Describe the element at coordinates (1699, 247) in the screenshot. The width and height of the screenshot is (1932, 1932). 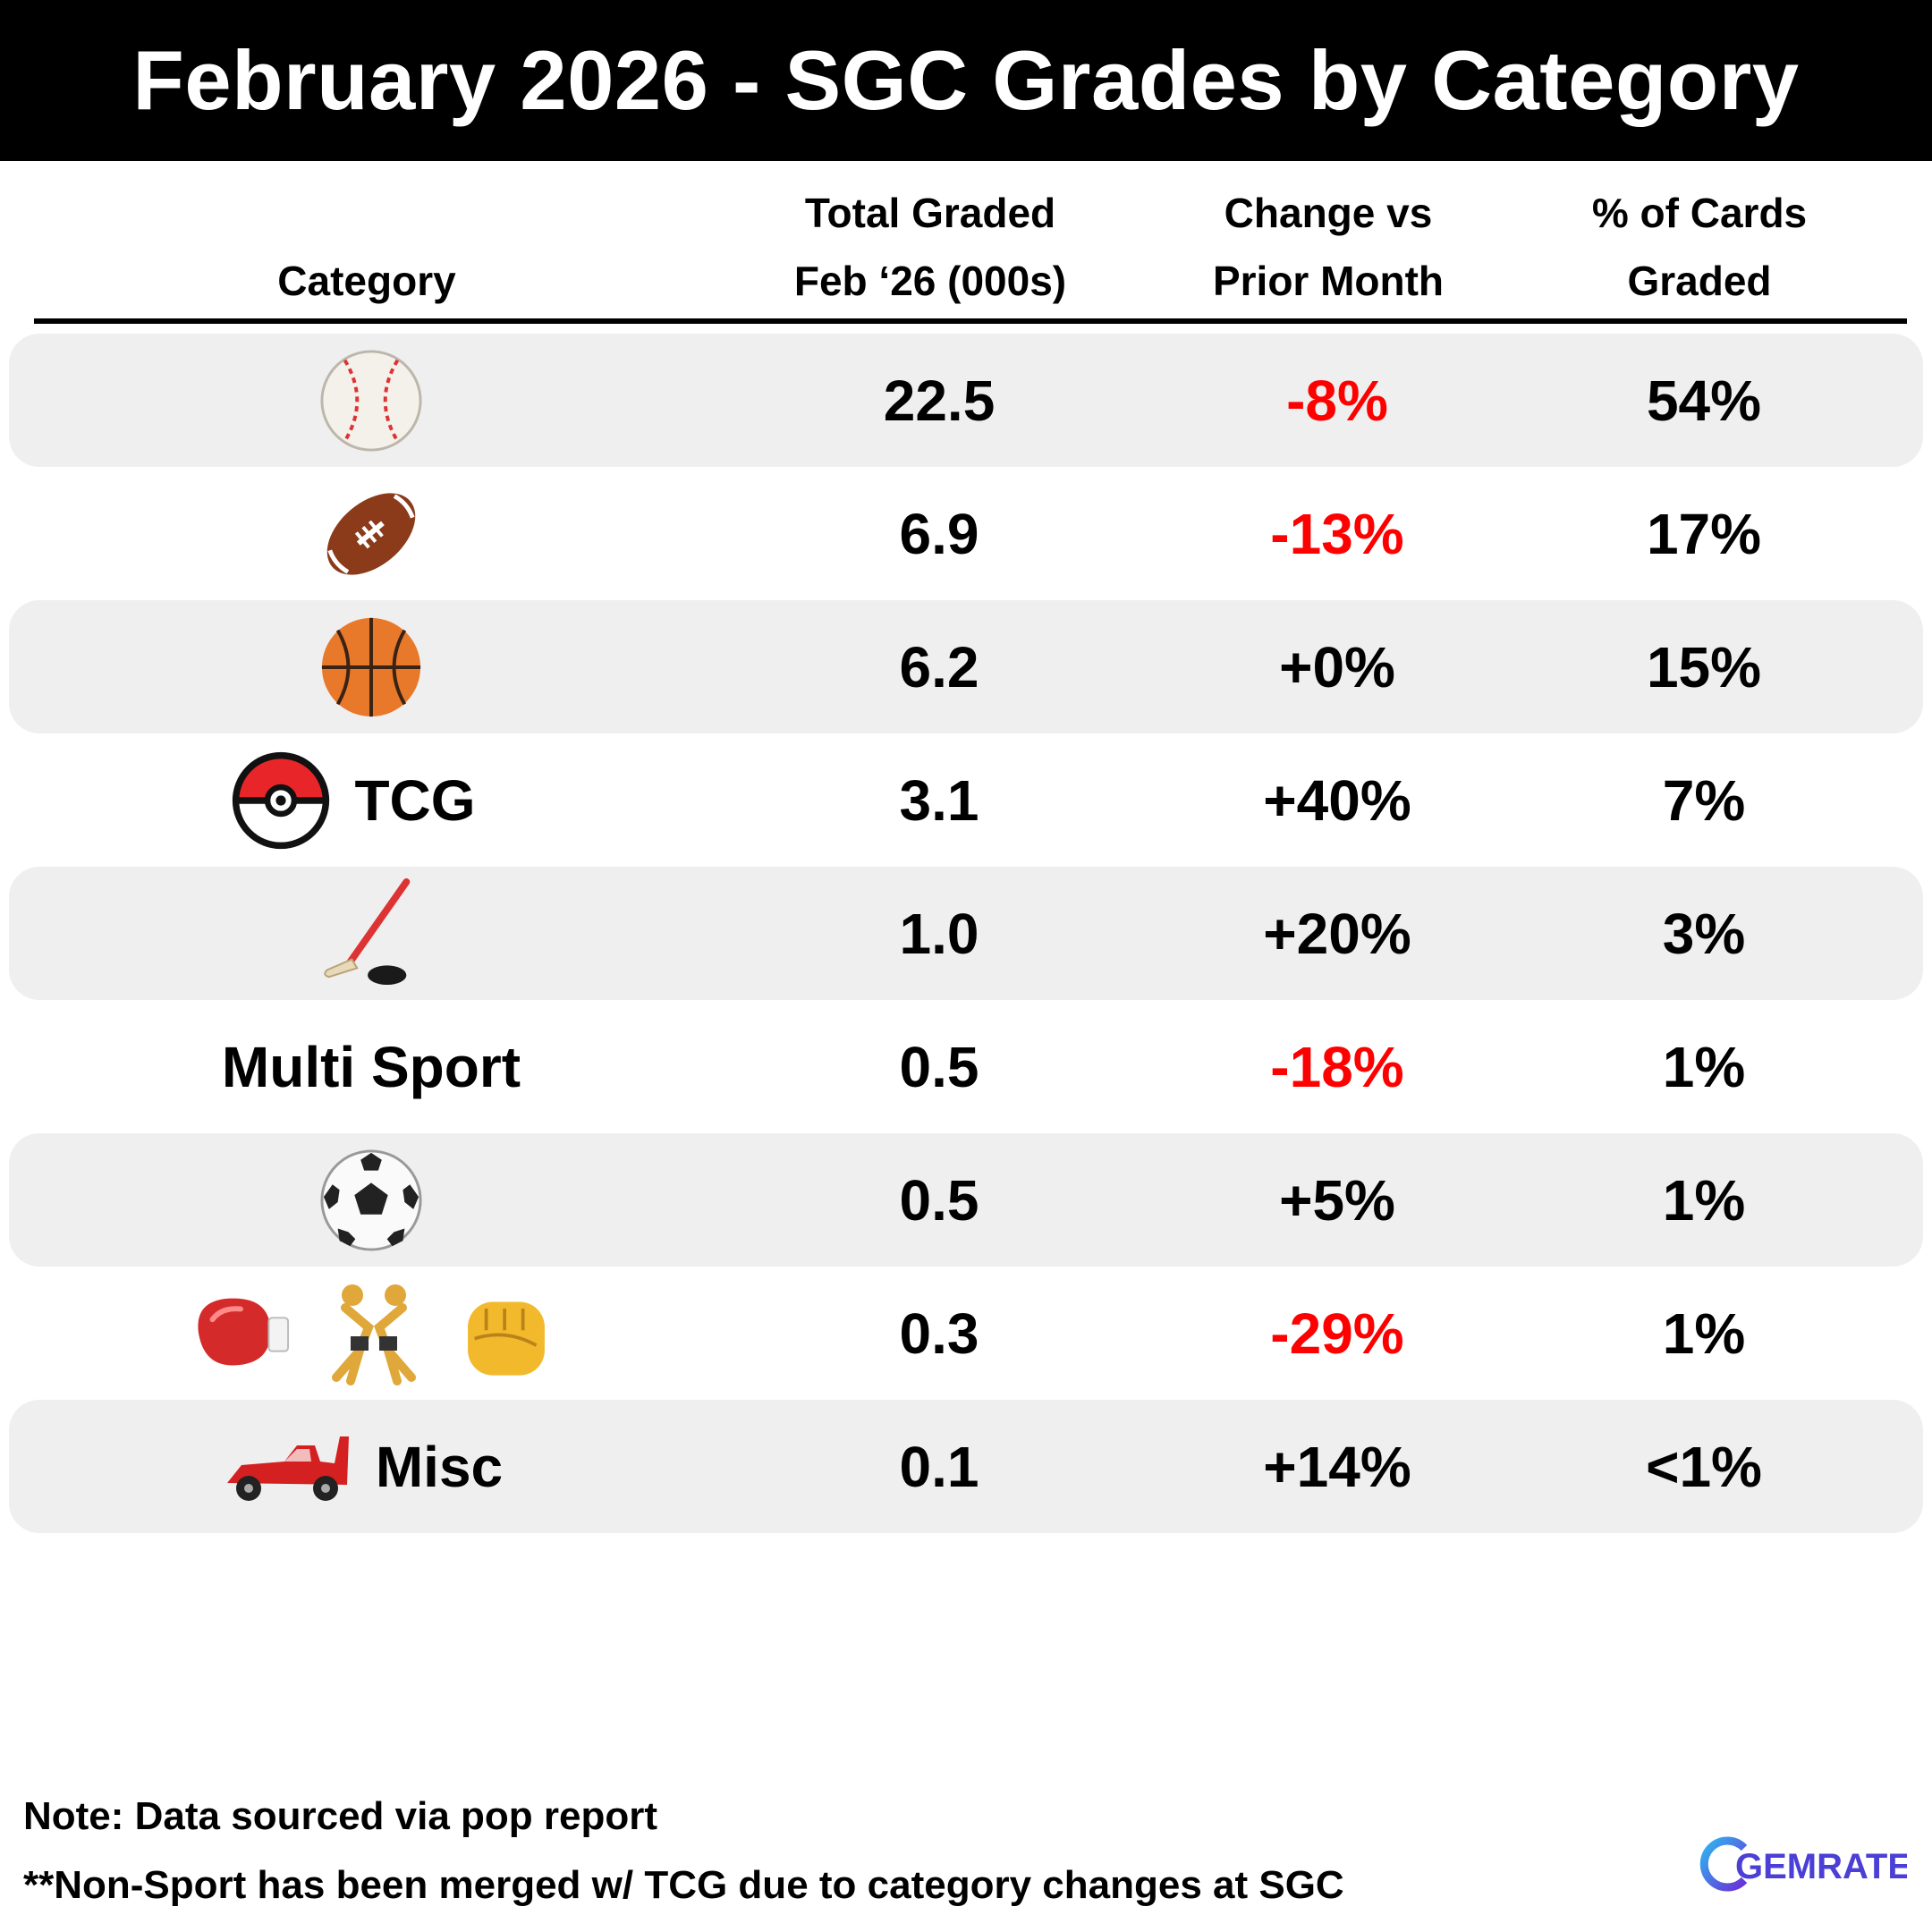
I see `header-pct: % of Cards Graded` at that location.